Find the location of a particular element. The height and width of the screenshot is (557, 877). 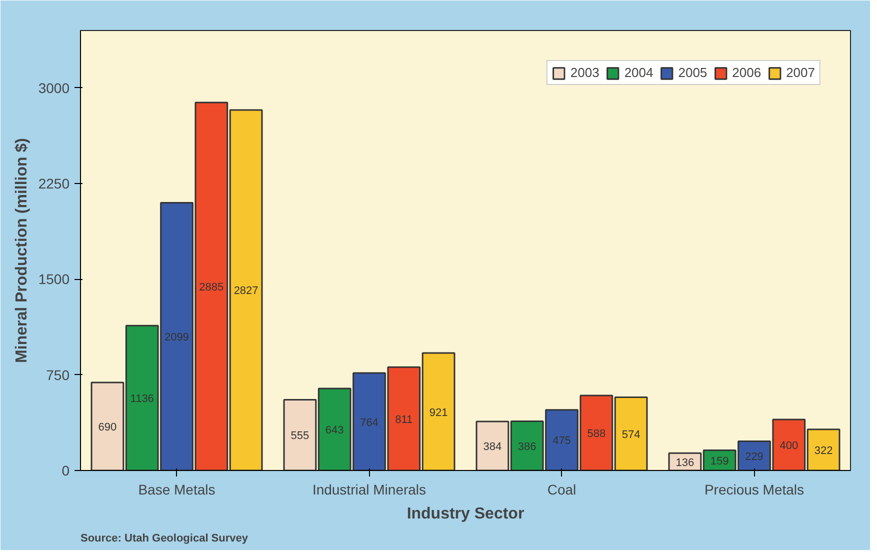

data-label: 690 is located at coordinates (107, 428).